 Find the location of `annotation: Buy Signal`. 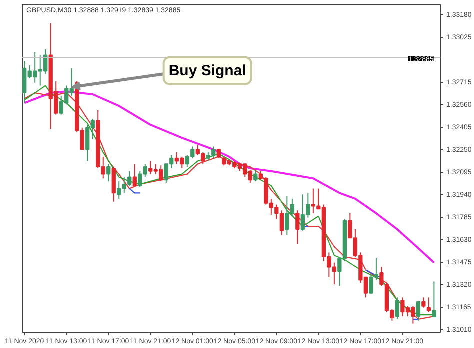

annotation: Buy Signal is located at coordinates (207, 71).